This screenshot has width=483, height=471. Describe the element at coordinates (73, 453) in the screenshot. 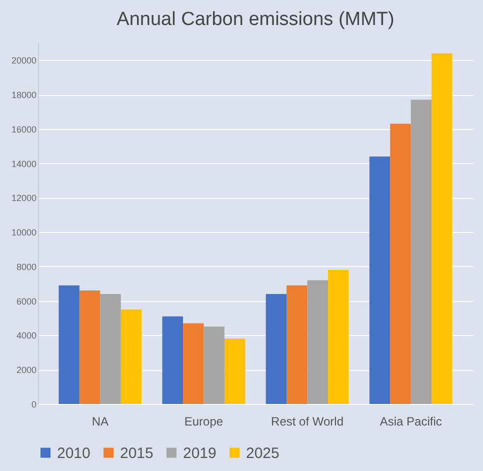

I see `legend-label: 2010` at that location.